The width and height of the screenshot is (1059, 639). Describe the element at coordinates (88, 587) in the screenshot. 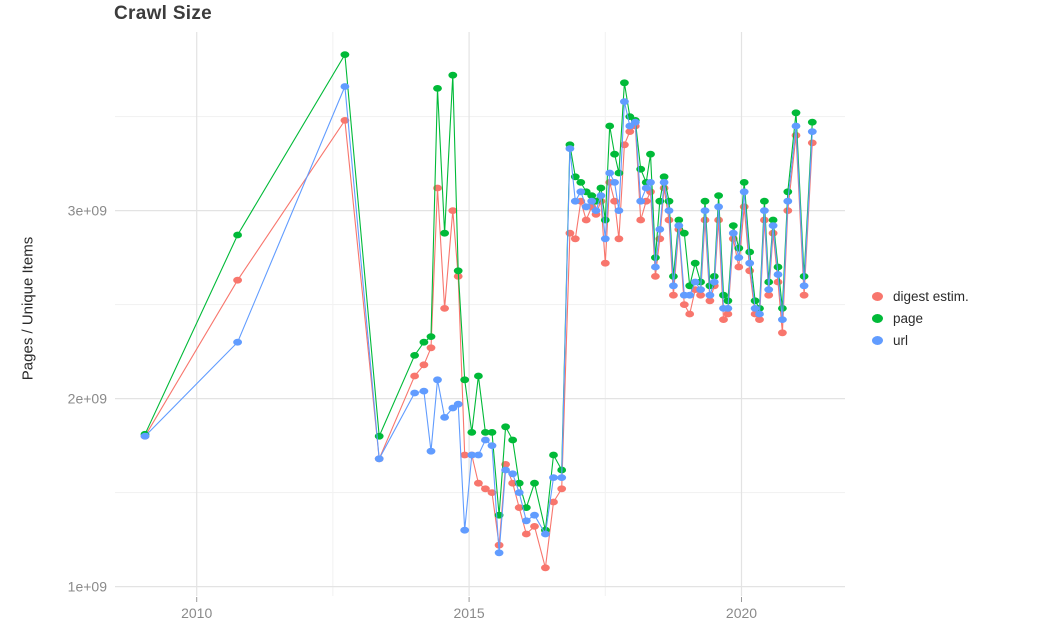

I see `y-axis-tick-label: 1e+09` at that location.